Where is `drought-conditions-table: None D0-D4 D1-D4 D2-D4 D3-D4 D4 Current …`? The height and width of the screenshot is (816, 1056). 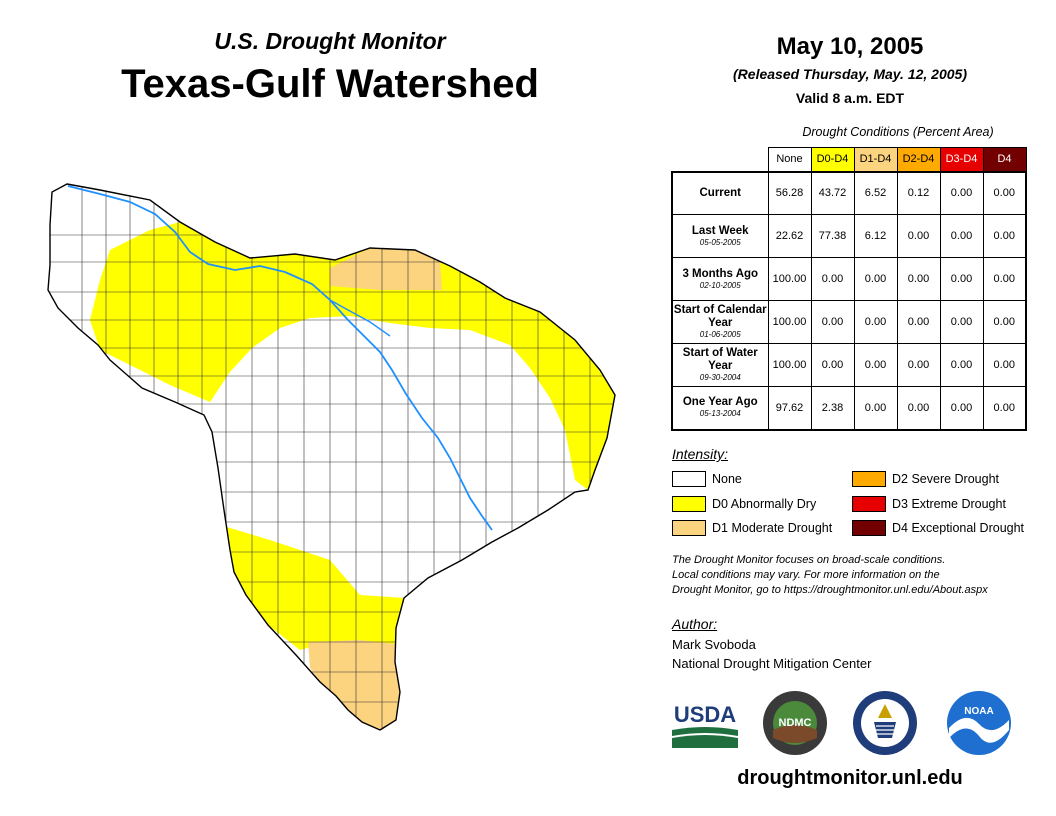 drought-conditions-table: None D0-D4 D1-D4 D2-D4 D3-D4 D4 Current … is located at coordinates (849, 289).